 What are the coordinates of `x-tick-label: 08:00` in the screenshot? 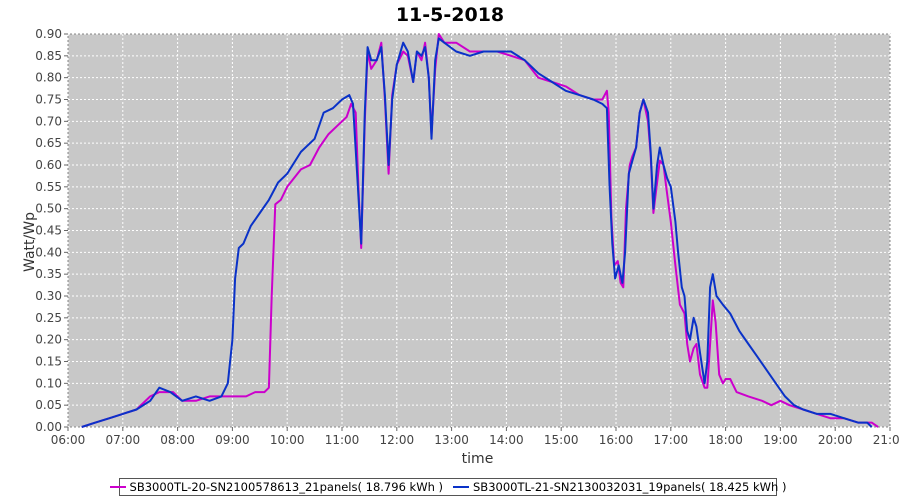 It's located at (177, 440).